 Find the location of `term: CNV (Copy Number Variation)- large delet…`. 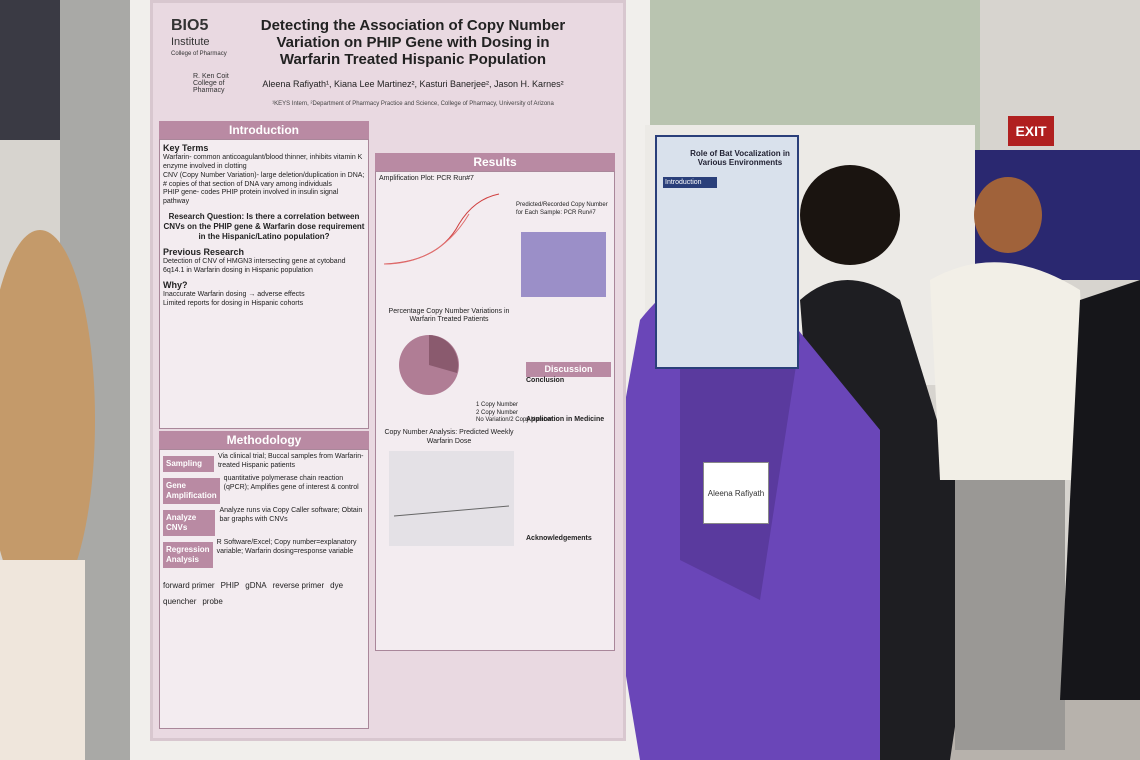

term: CNV (Copy Number Variation)- large delet… is located at coordinates (264, 179).